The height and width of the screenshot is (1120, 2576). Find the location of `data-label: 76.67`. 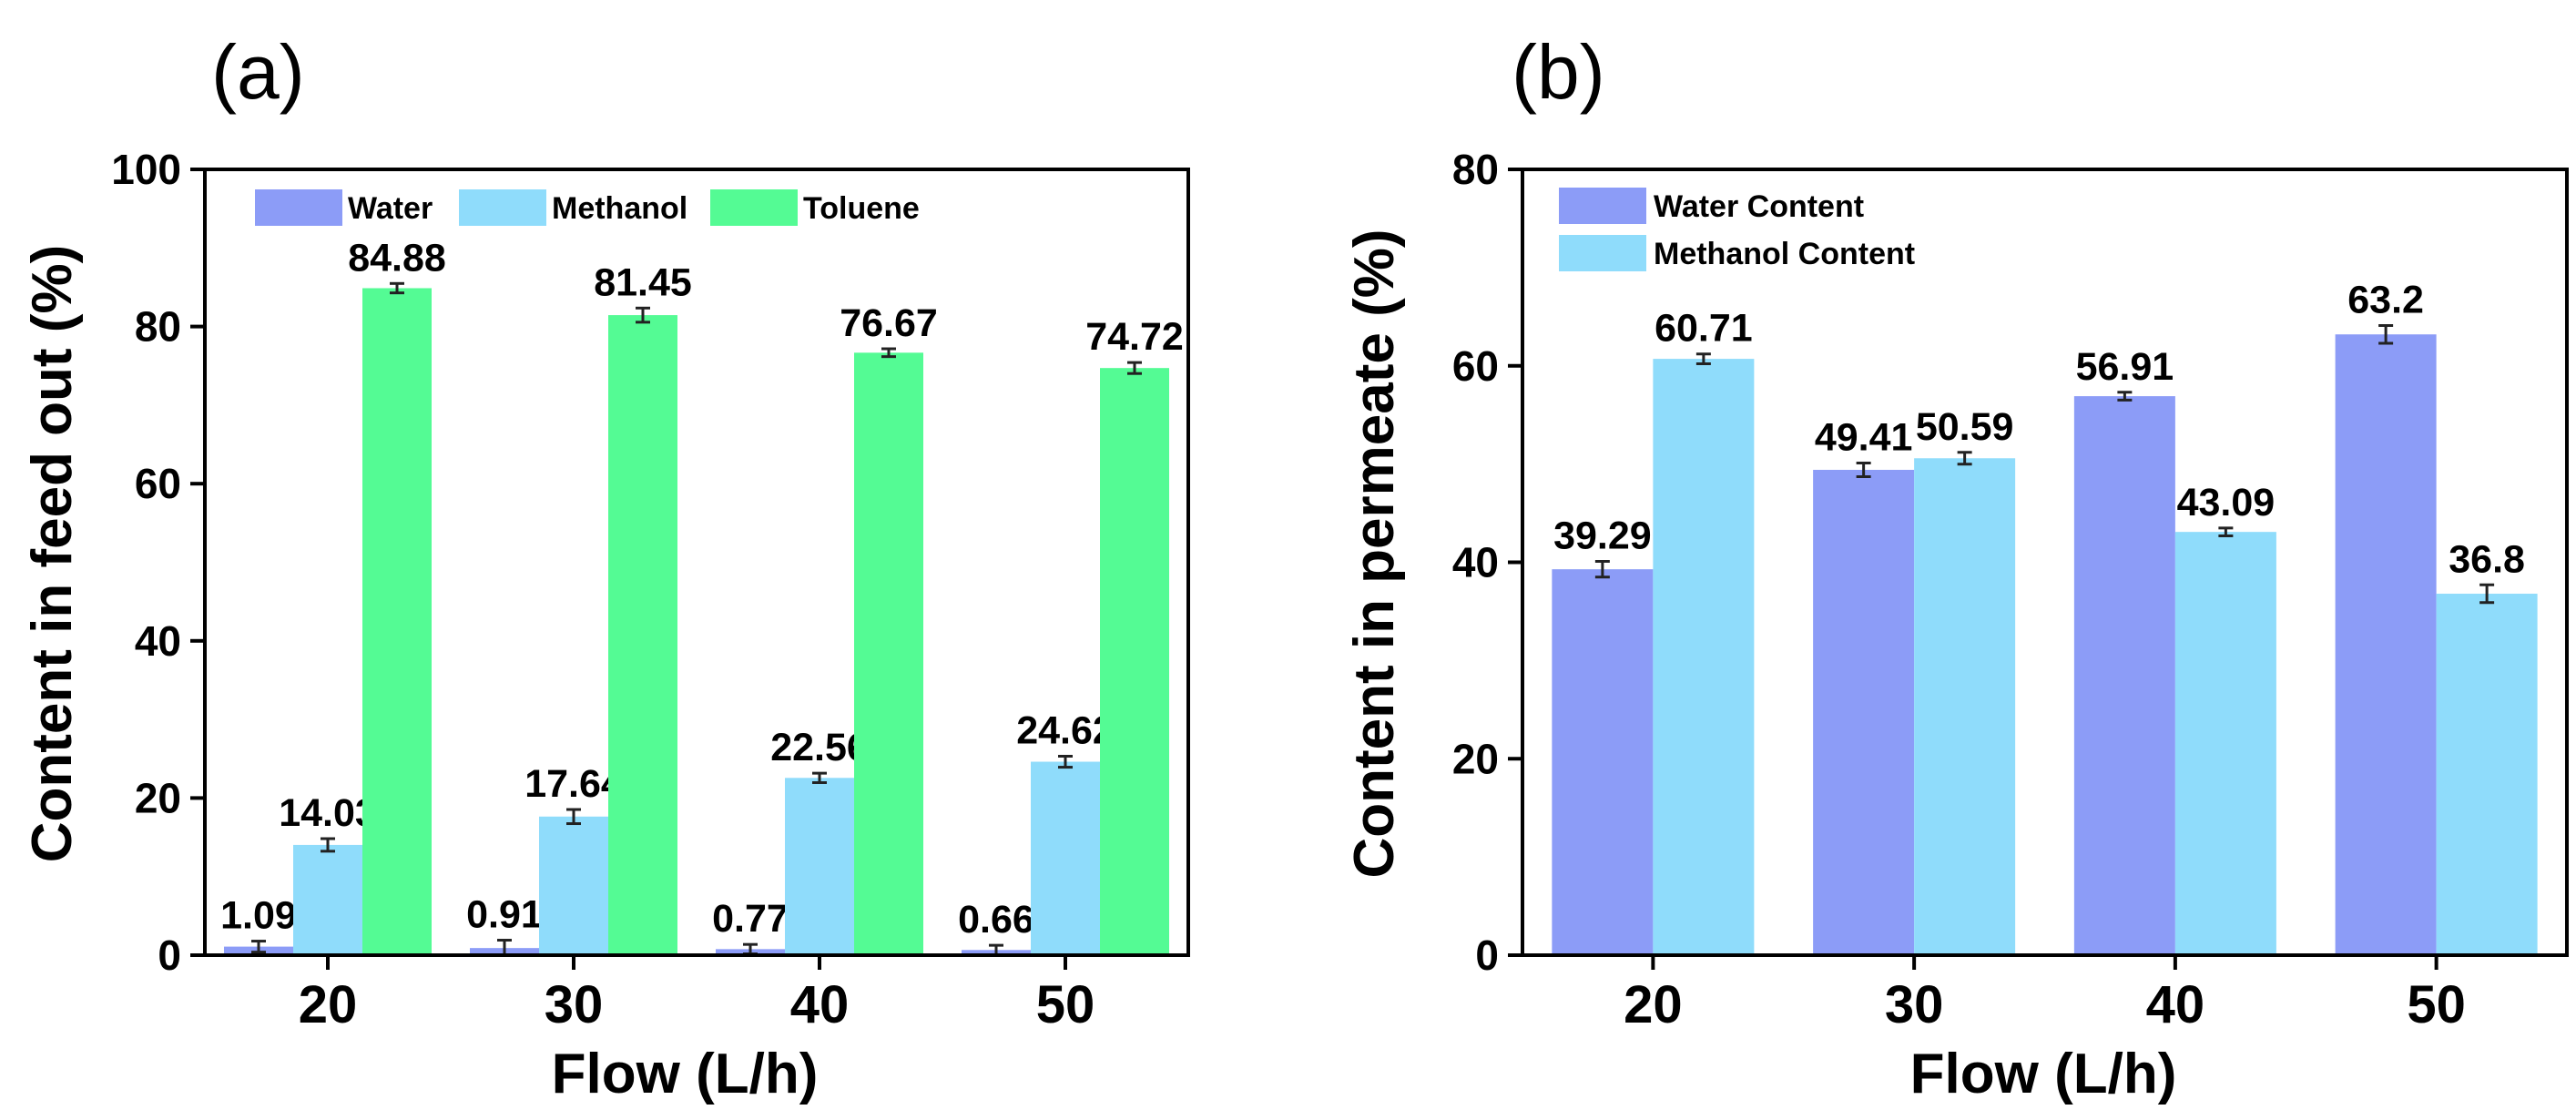

data-label: 76.67 is located at coordinates (889, 323).